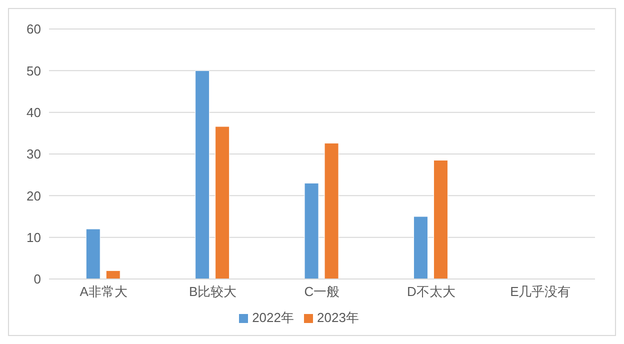 This screenshot has height=344, width=624. Describe the element at coordinates (37, 279) in the screenshot. I see `y-tick-label: 0` at that location.